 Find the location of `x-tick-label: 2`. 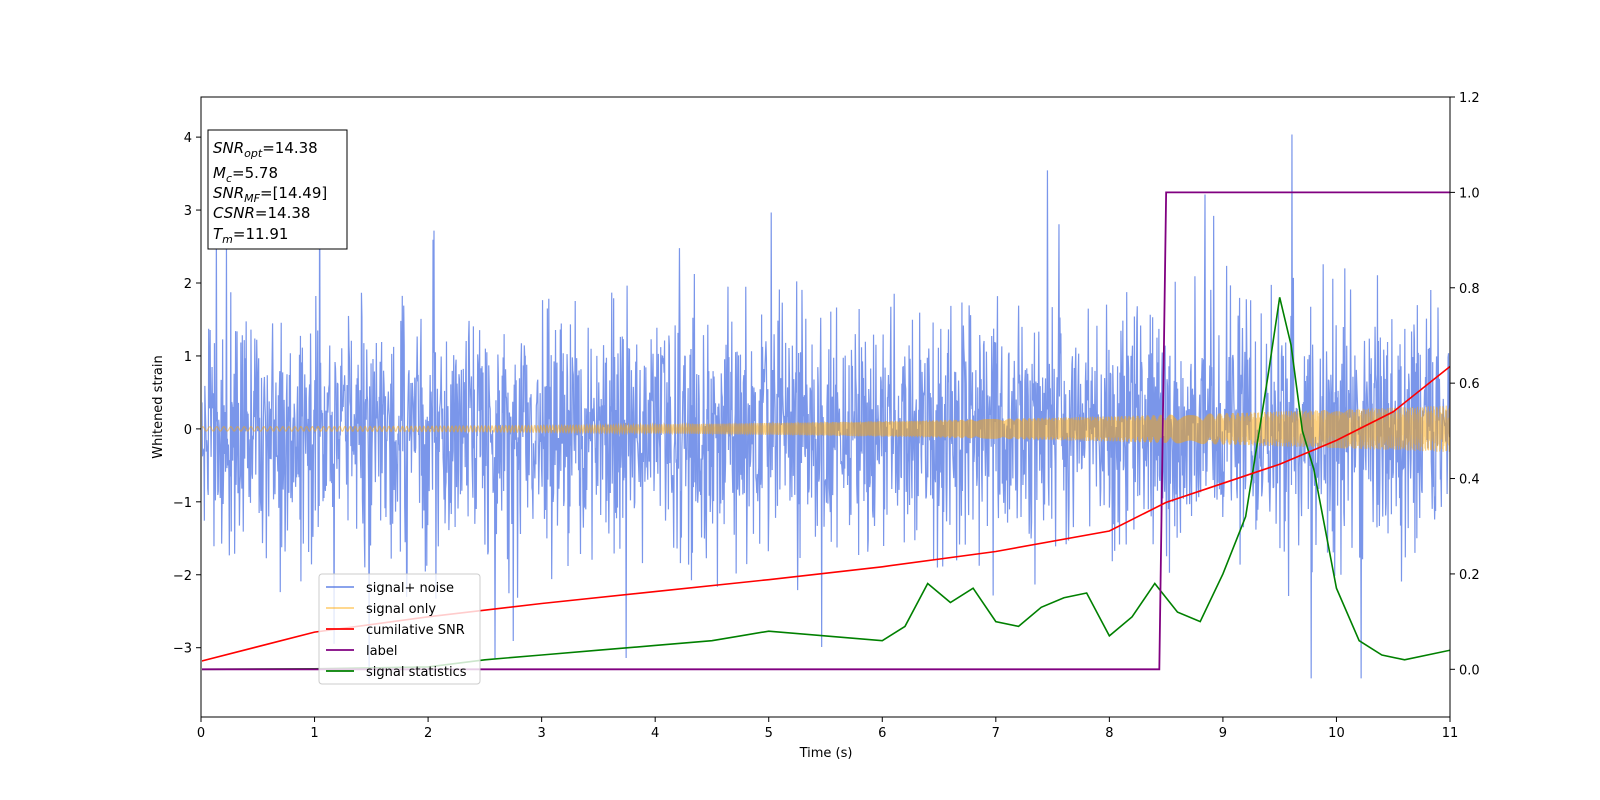

x-tick-label: 2 is located at coordinates (428, 733).